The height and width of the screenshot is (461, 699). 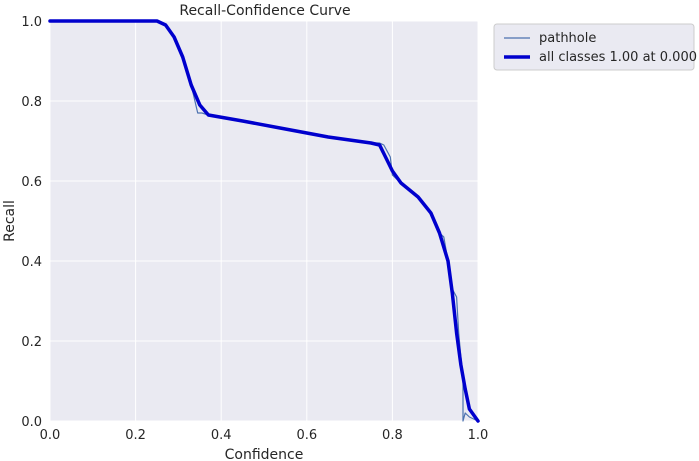 I want to click on x-tick-label: 0.4, so click(x=221, y=435).